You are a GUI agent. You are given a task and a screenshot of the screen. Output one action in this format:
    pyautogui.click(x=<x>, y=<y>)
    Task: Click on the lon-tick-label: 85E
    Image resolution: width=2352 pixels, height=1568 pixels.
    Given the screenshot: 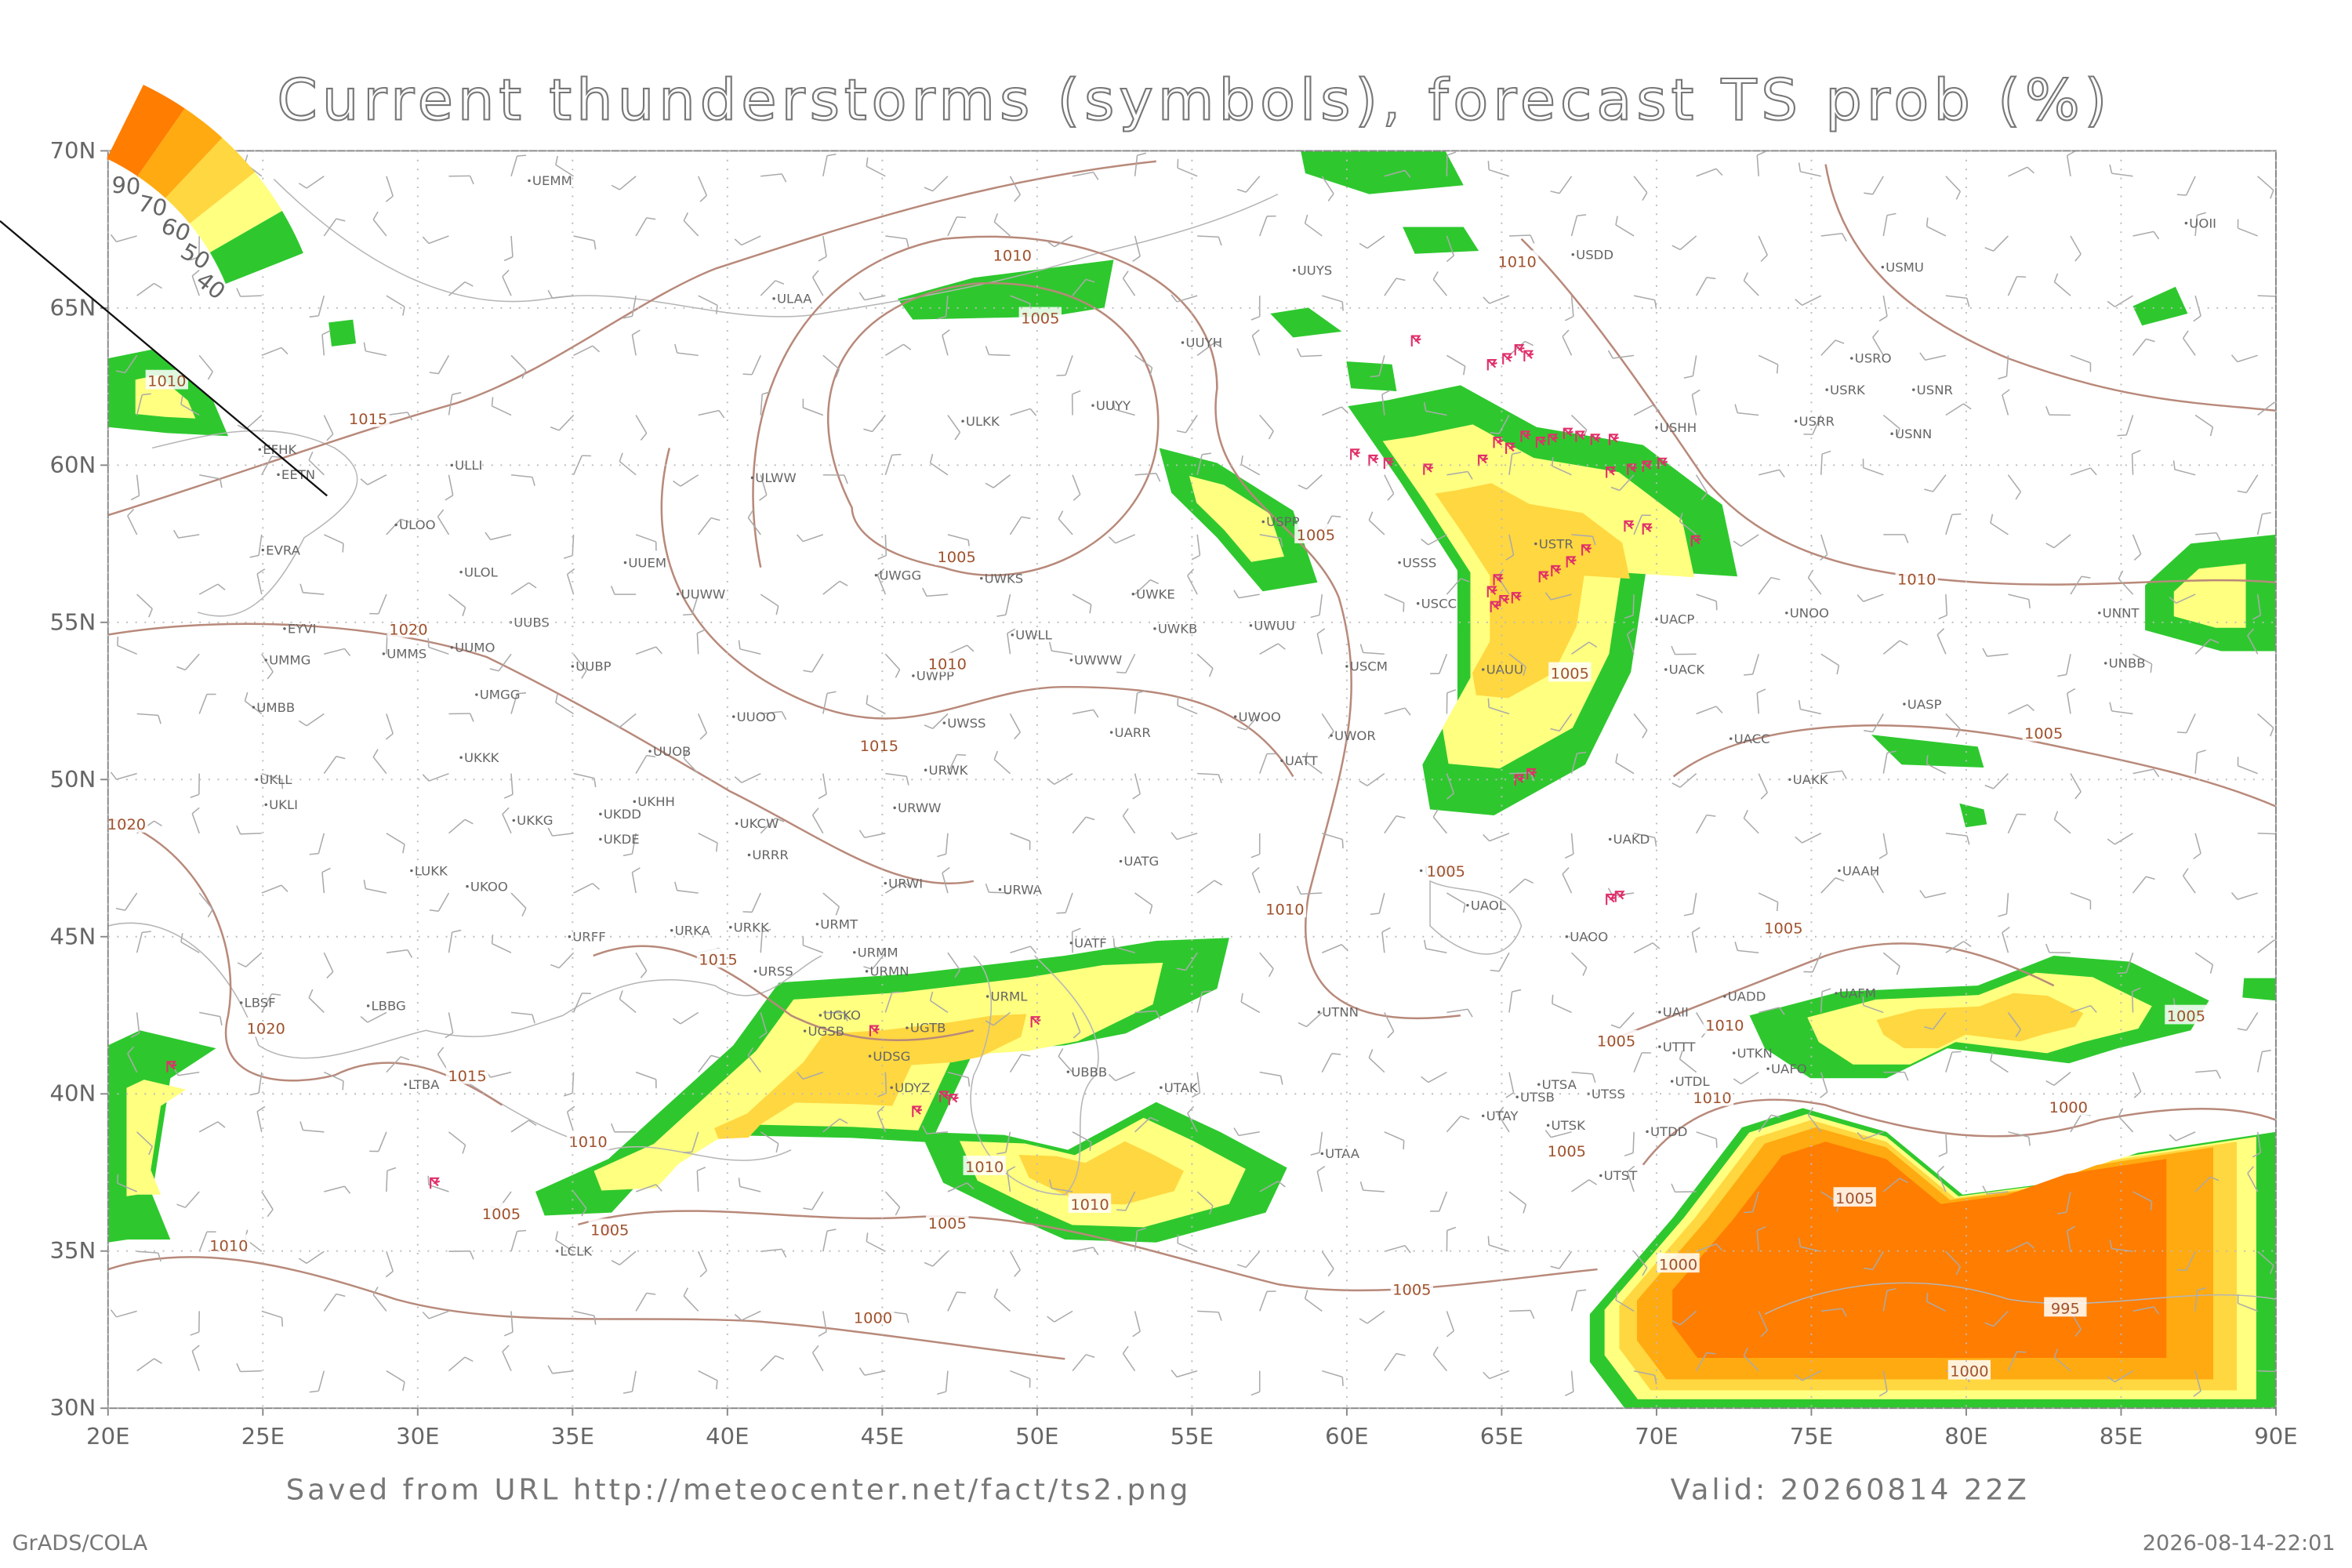 What is the action you would take?
    pyautogui.click(x=2121, y=1436)
    